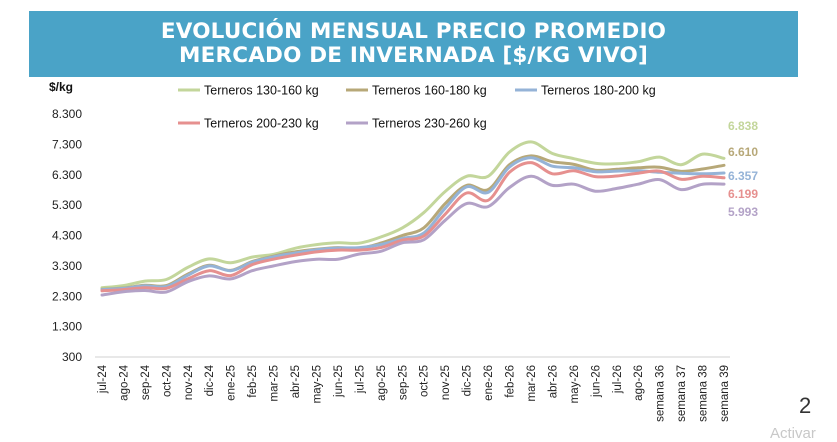 The width and height of the screenshot is (837, 442). What do you see at coordinates (67, 296) in the screenshot?
I see `y-tick-label: 2.300` at bounding box center [67, 296].